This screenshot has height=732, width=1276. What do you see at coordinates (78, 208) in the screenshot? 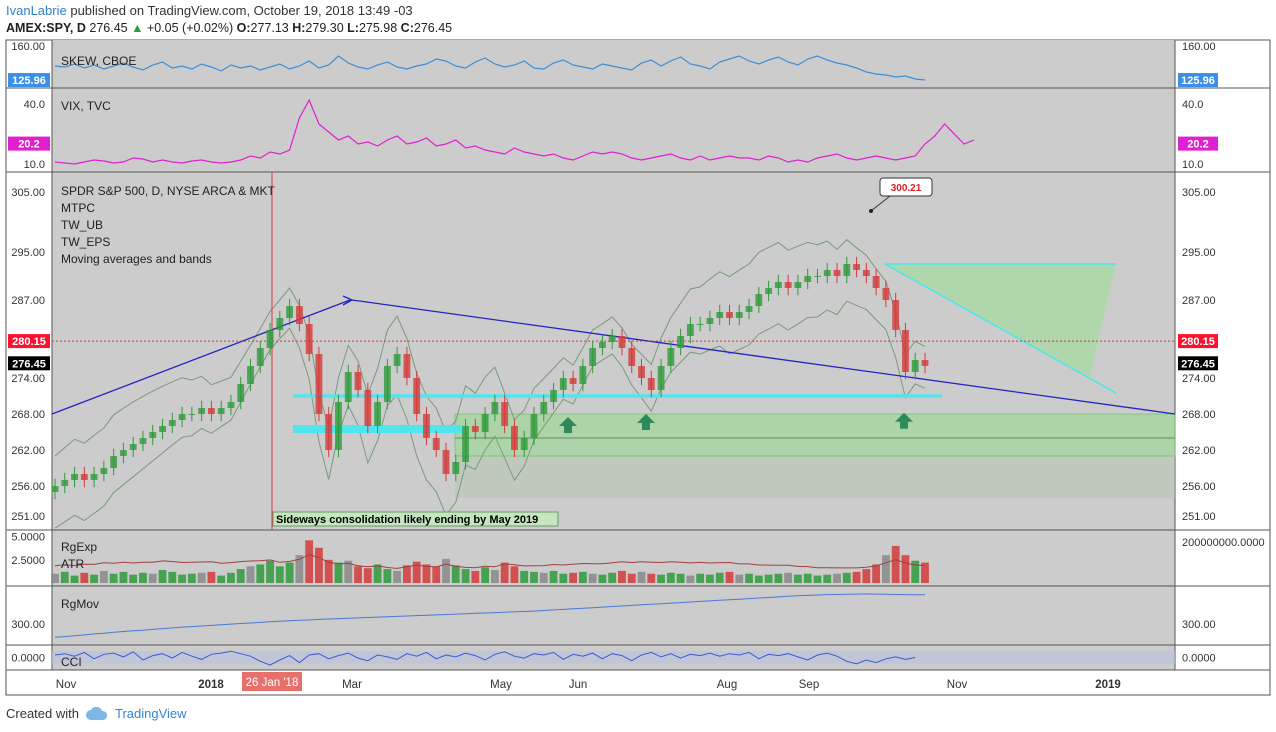
I see `price-indicator-0: MTPC` at bounding box center [78, 208].